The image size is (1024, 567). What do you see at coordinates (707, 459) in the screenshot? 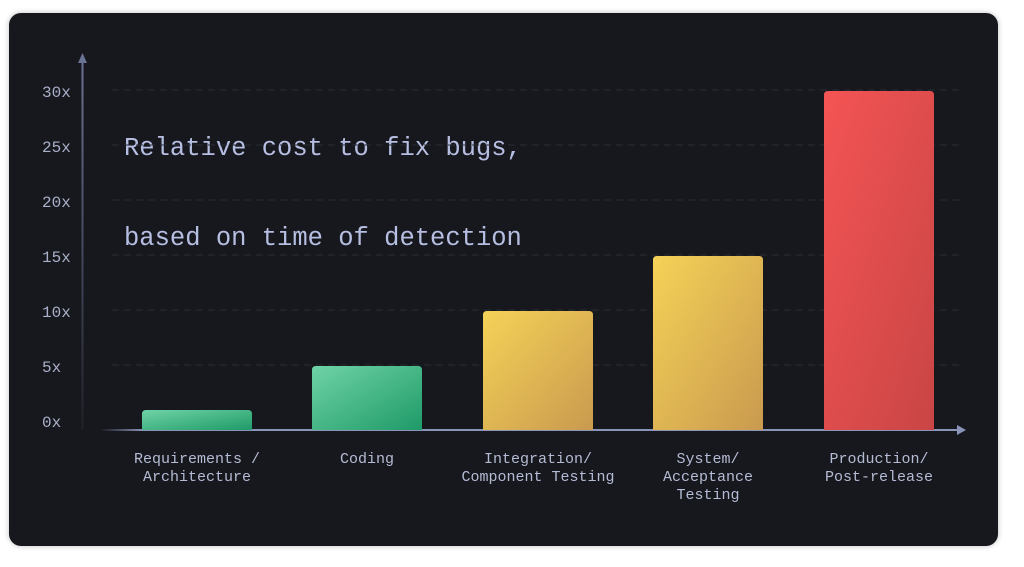
I see `x-category-label: System/` at bounding box center [707, 459].